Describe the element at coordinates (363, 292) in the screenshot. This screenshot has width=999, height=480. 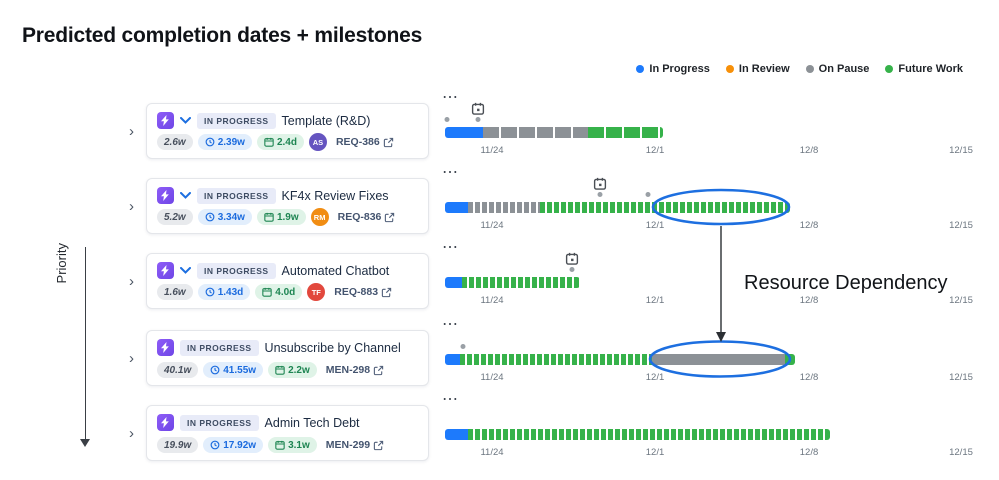
I see `ticket-link: REQ-883` at that location.